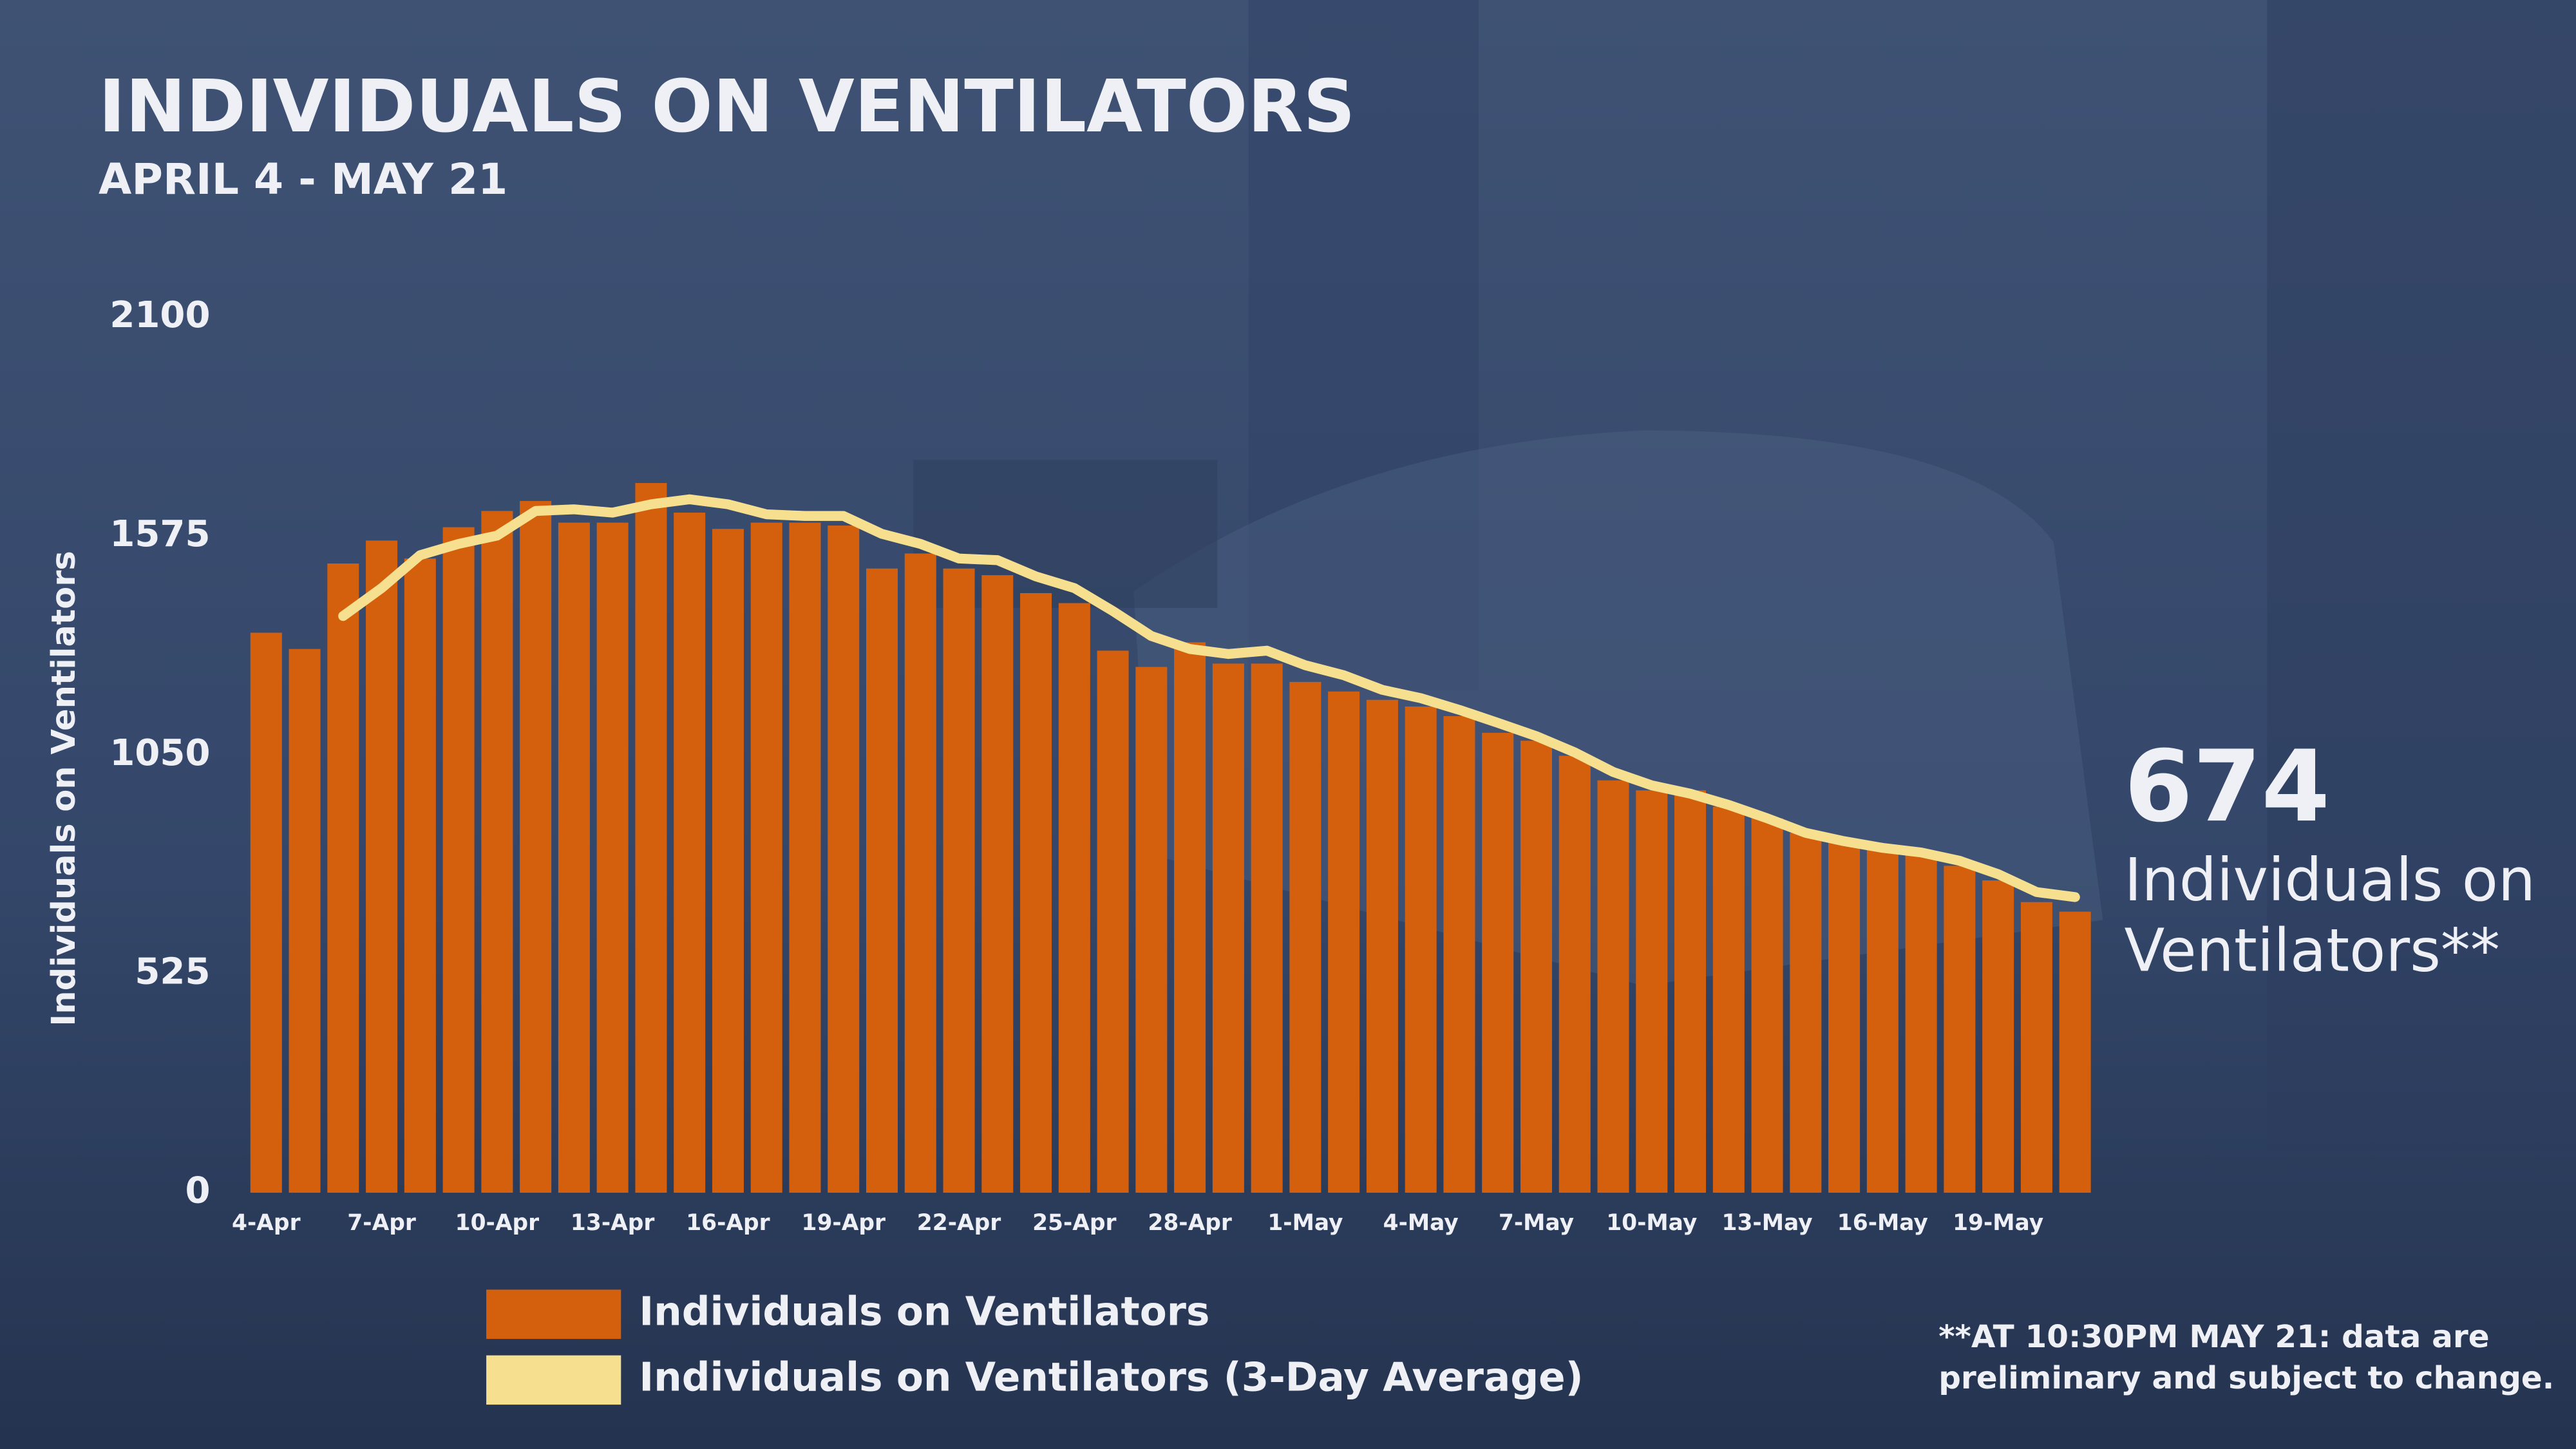  What do you see at coordinates (382, 1223) in the screenshot?
I see `x-tick-label: 7-Apr` at bounding box center [382, 1223].